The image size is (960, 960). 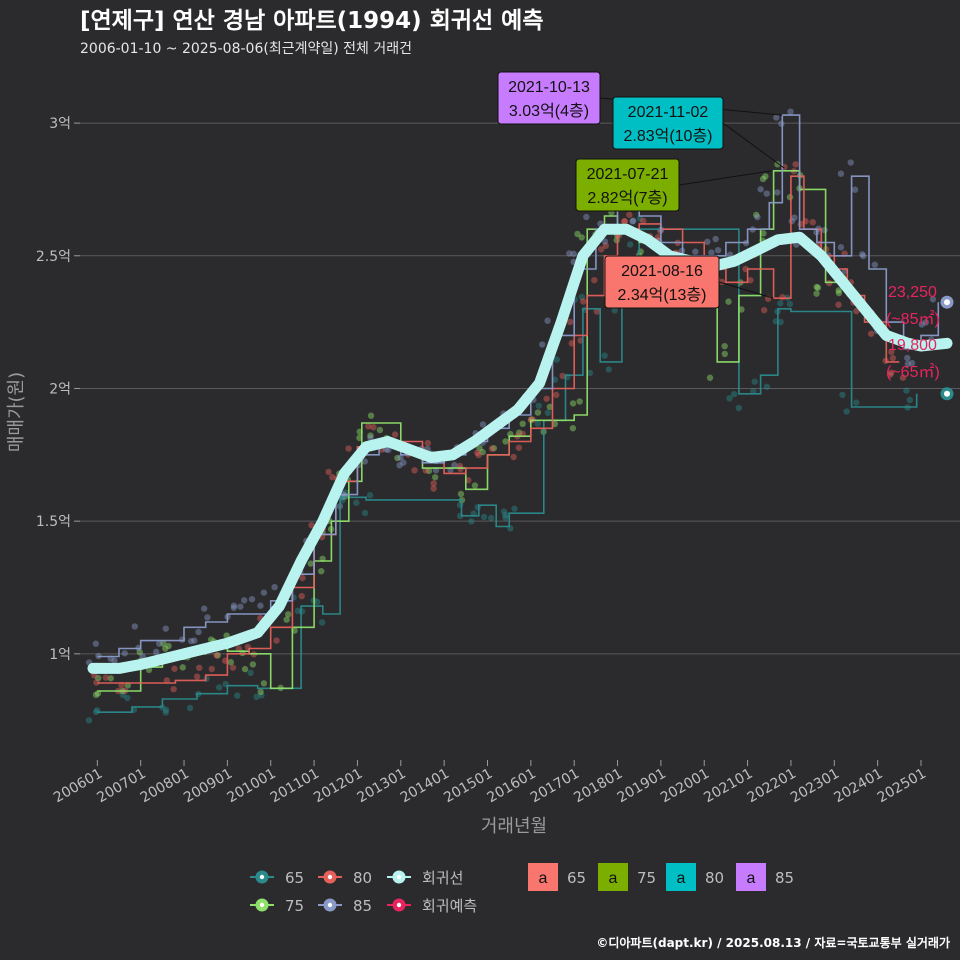 I want to click on chart-title: [연제구] 연산 경남 아파트(1994) 회귀선 예측, so click(x=312, y=21).